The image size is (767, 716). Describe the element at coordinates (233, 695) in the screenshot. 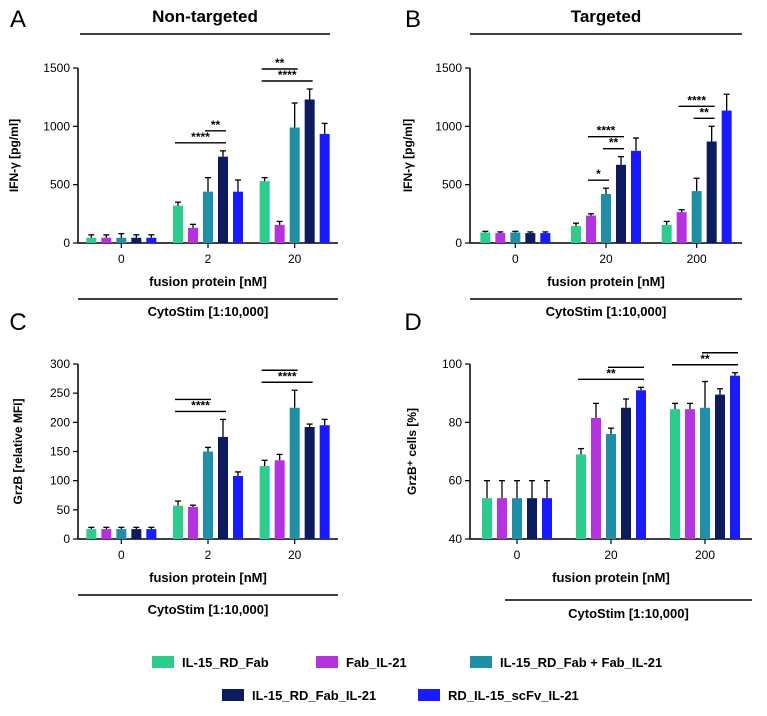

I see `legend-swatch-il15_rd_fab_il21` at that location.